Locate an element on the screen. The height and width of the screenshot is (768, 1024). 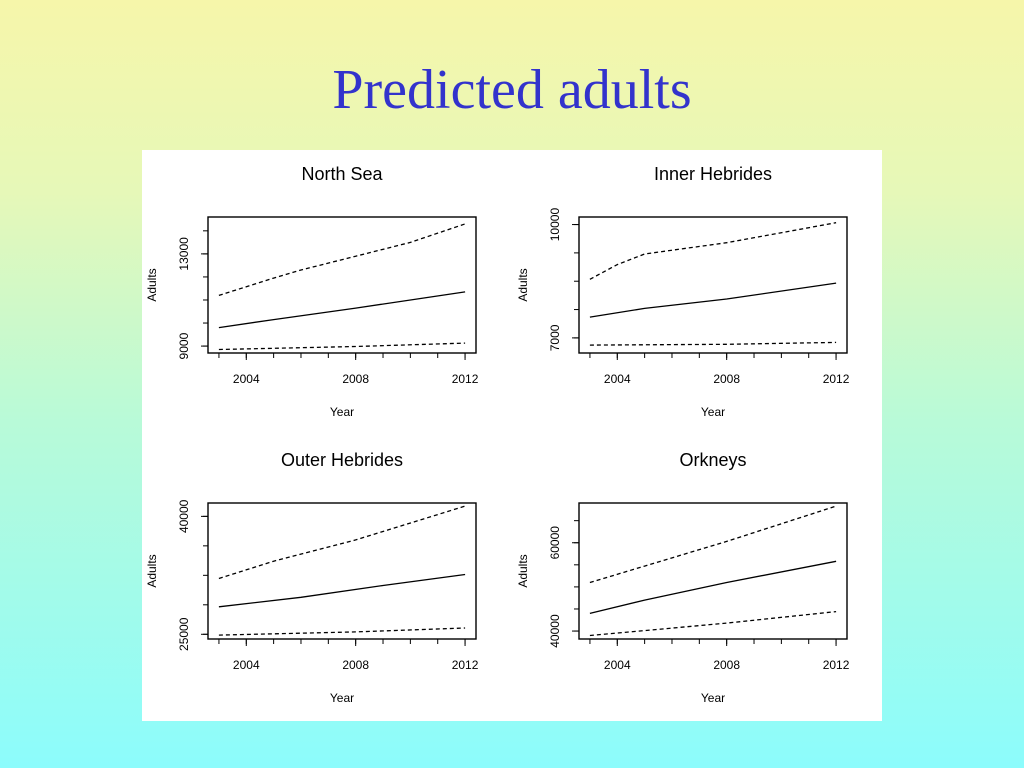
y-tick-label: 10000 is located at coordinates (555, 225).